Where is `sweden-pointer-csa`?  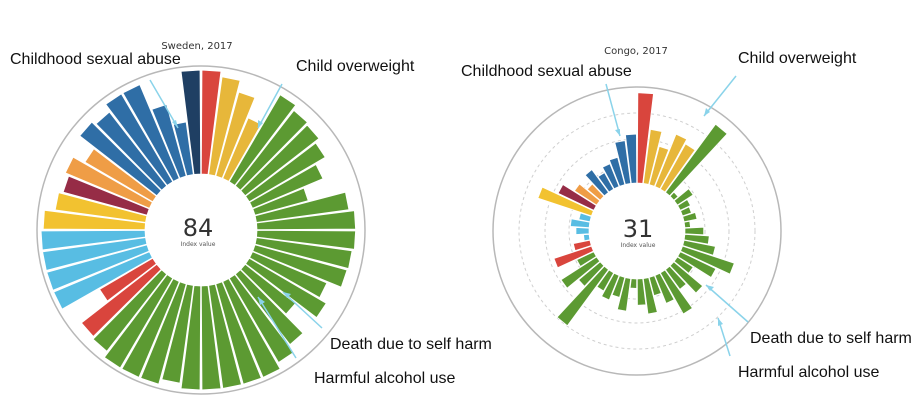 sweden-pointer-csa is located at coordinates (164, 104).